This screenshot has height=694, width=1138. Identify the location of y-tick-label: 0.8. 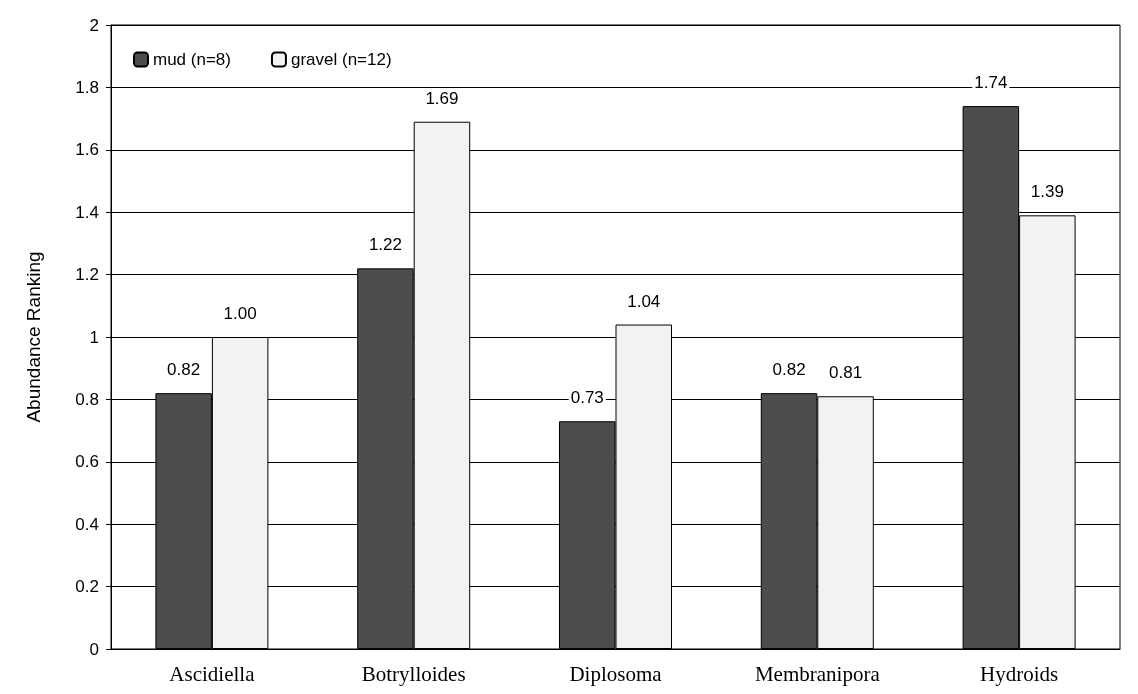
(87, 399).